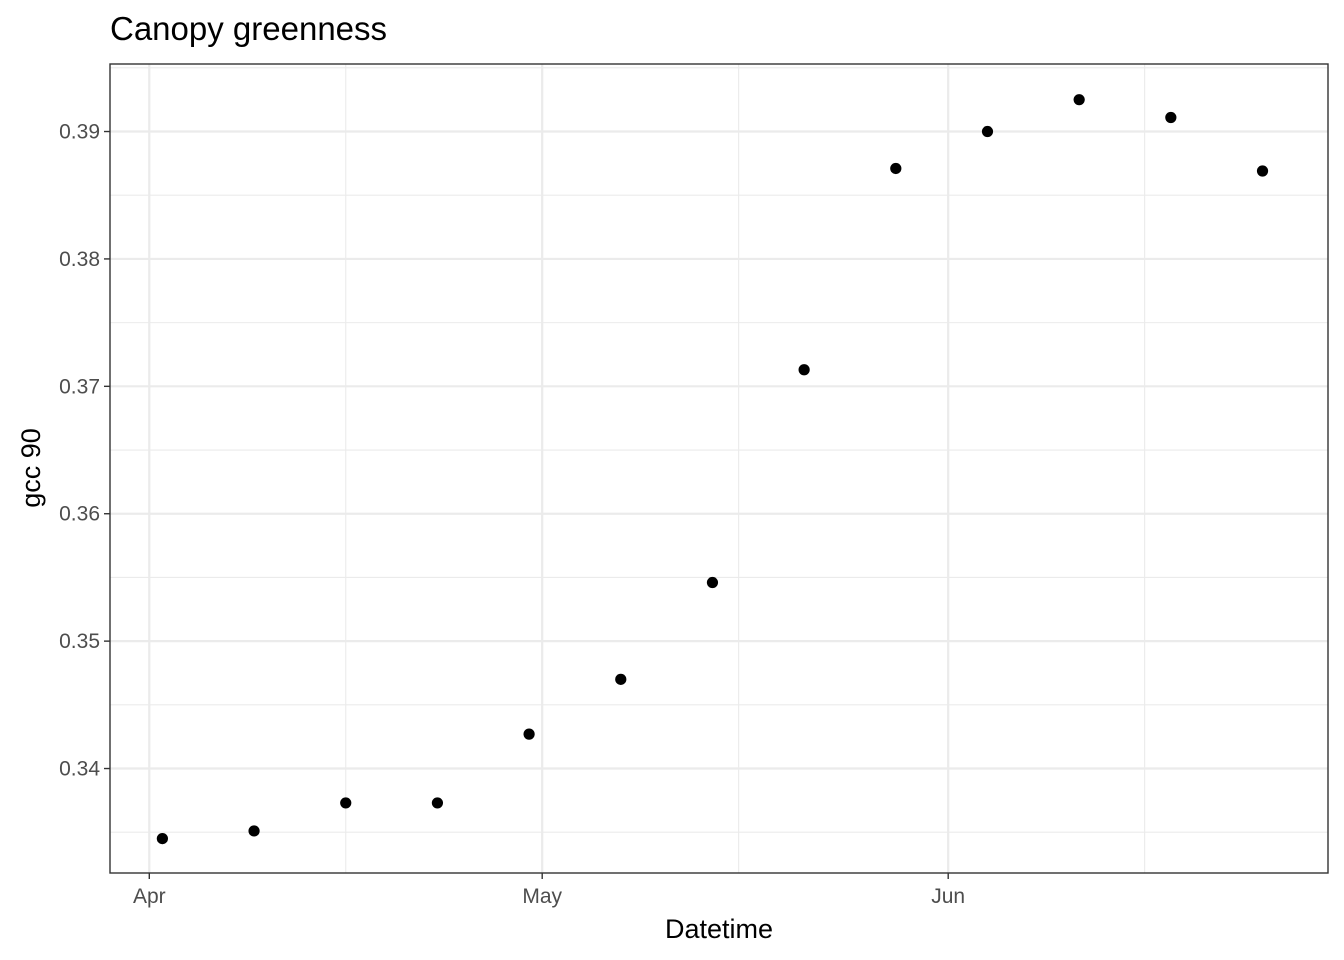 The width and height of the screenshot is (1344, 960). I want to click on y-tick-label: 0.39, so click(79, 132).